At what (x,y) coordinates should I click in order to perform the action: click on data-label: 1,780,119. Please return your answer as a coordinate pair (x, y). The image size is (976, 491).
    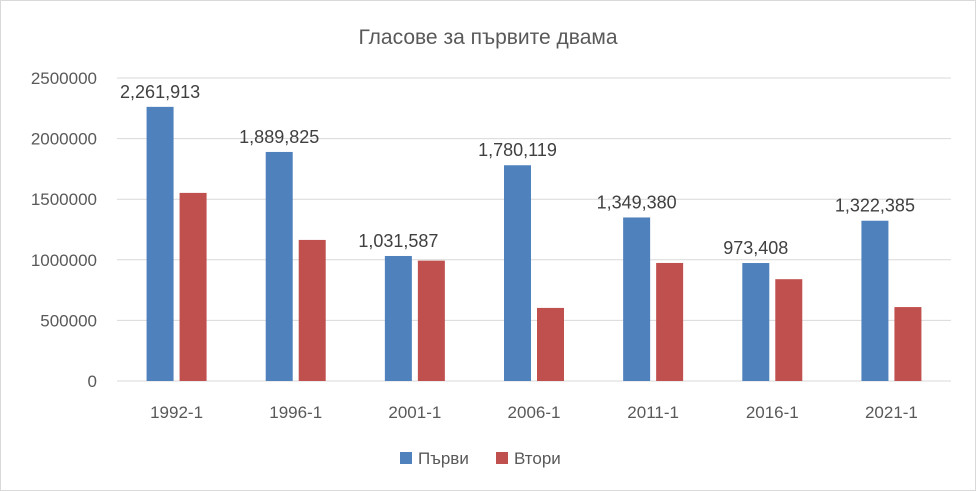
    Looking at the image, I should click on (517, 150).